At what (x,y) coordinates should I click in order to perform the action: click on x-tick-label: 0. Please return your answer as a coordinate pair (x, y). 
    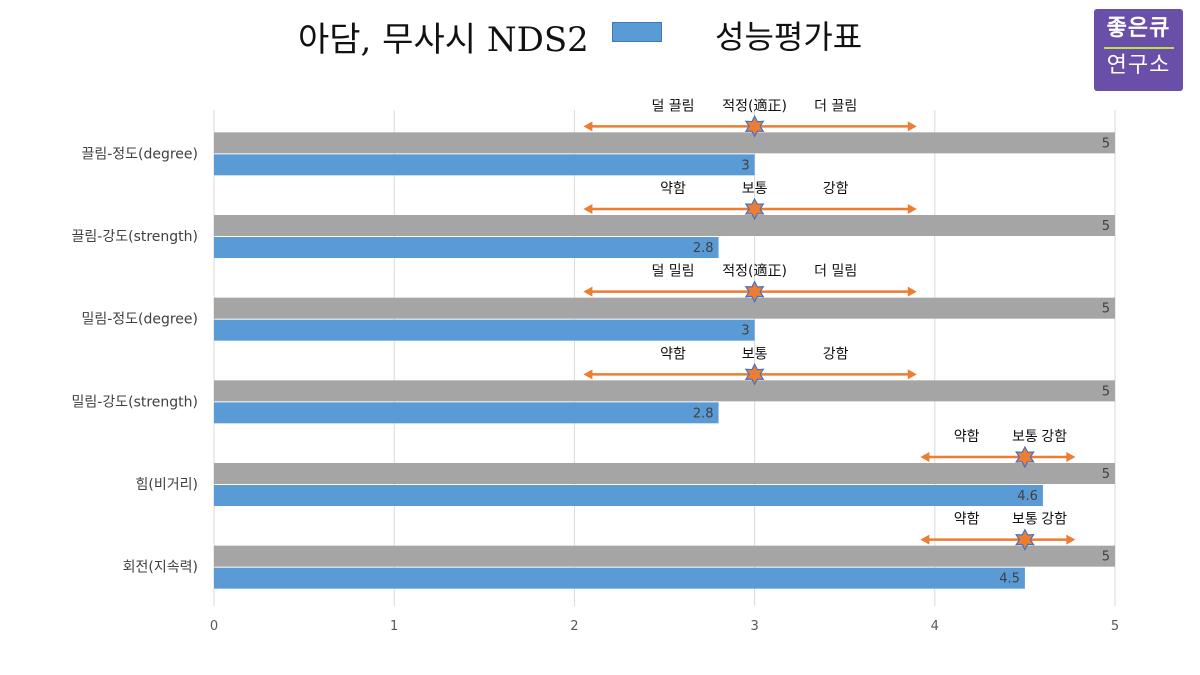
    Looking at the image, I should click on (214, 626).